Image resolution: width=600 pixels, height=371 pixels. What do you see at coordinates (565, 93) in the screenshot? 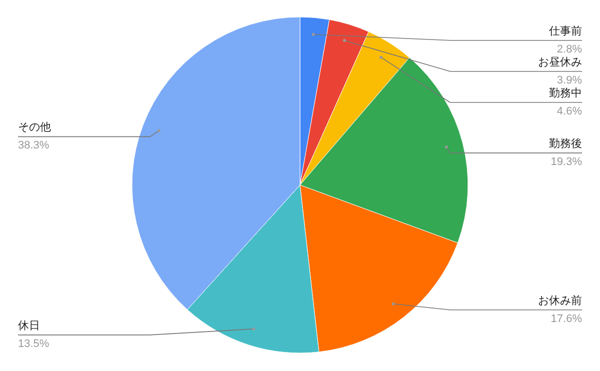
I see `slice-label: 勤務中` at bounding box center [565, 93].